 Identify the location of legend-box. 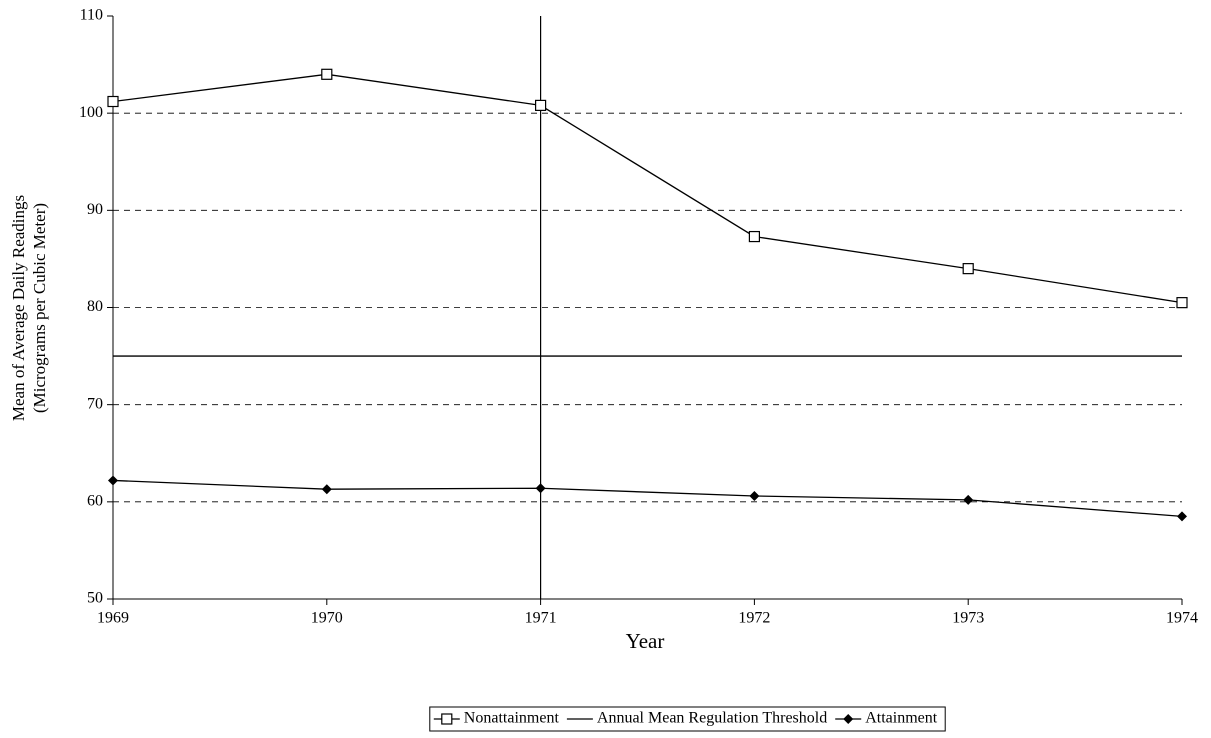
(687, 719).